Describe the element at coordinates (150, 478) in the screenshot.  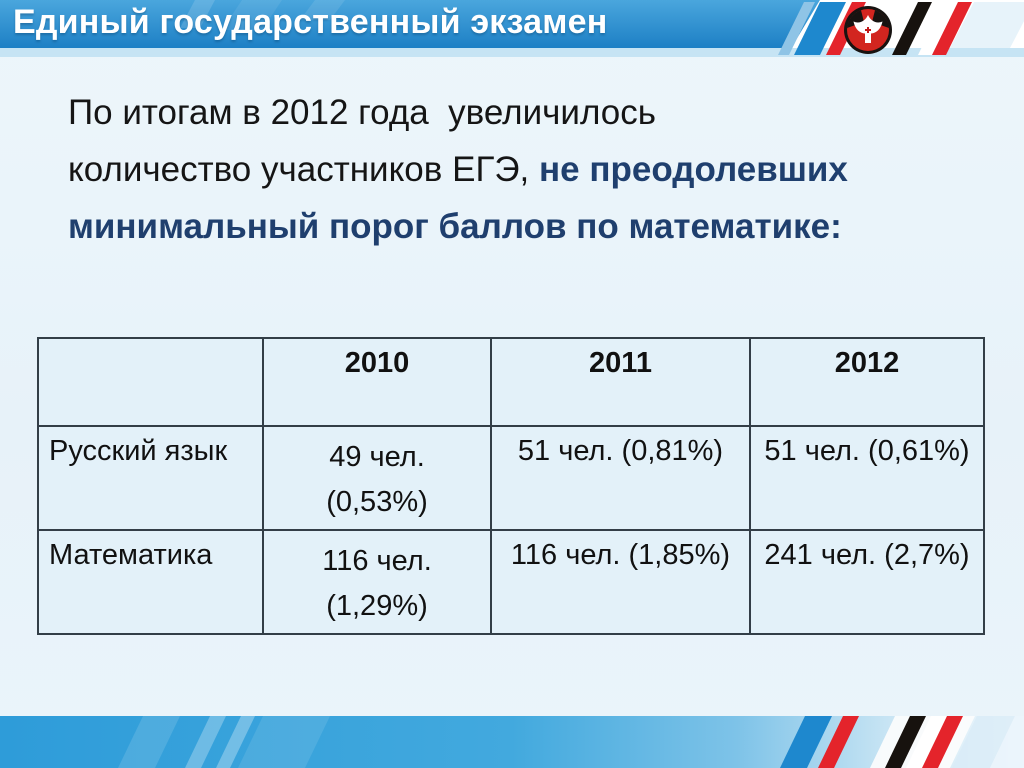
I see `row-label: Русский язык` at that location.